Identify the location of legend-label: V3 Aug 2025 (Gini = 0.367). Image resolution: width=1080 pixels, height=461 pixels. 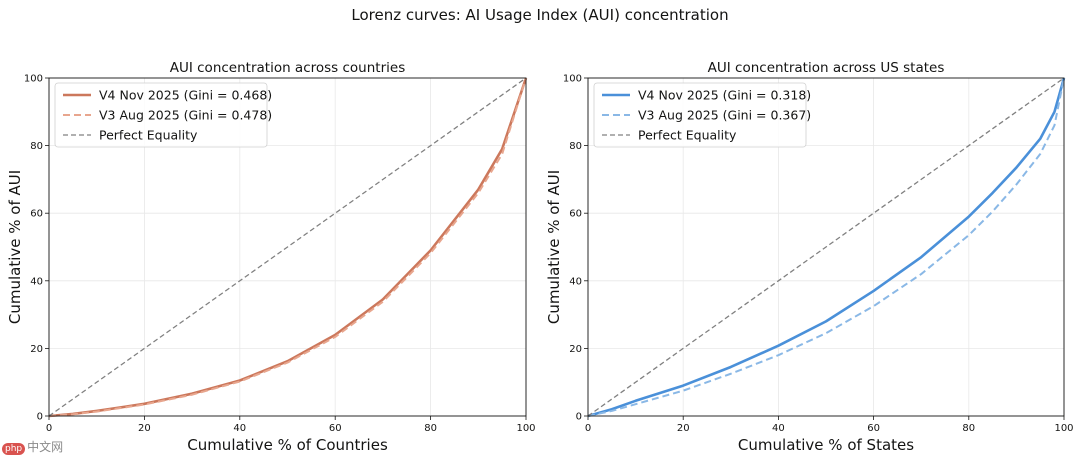
(724, 115).